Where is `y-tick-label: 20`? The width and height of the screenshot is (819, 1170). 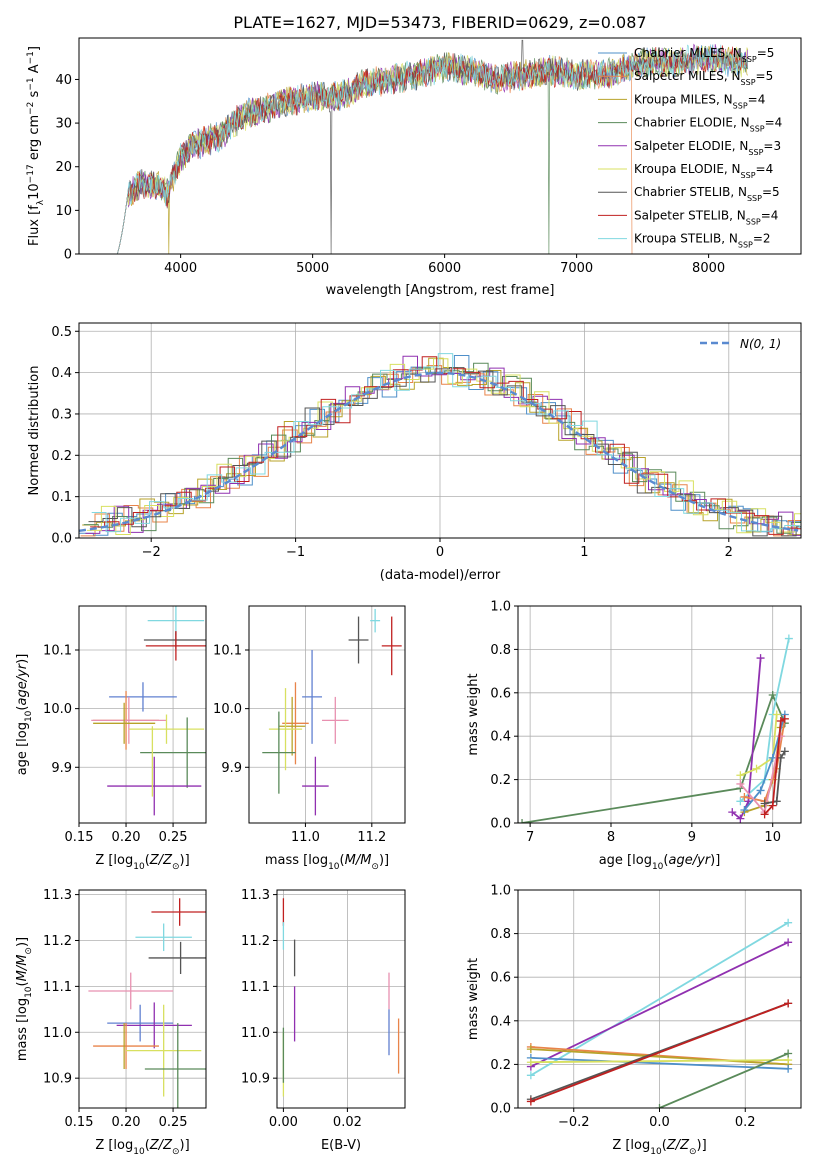 y-tick-label: 20 is located at coordinates (63, 167).